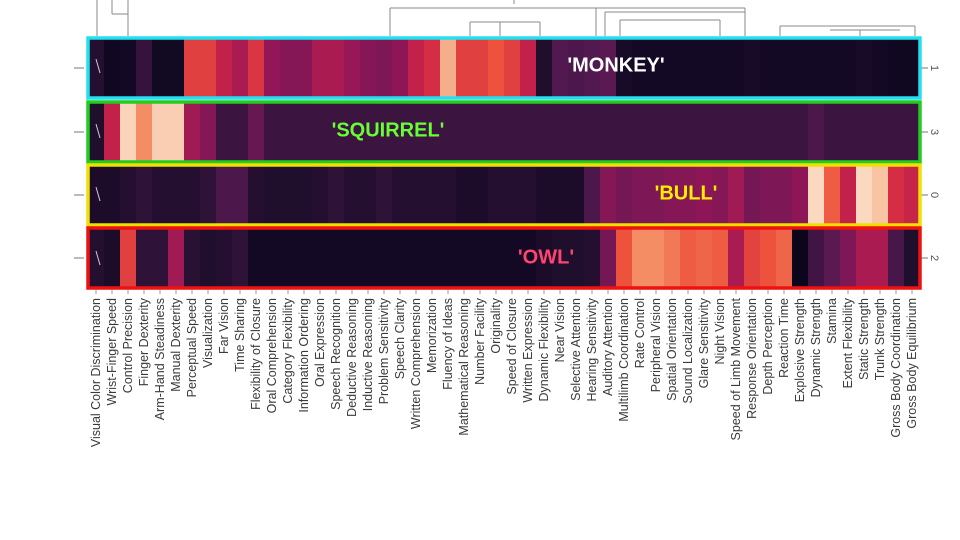  What do you see at coordinates (288, 350) in the screenshot?
I see `column-label: Category Flexibility` at bounding box center [288, 350].